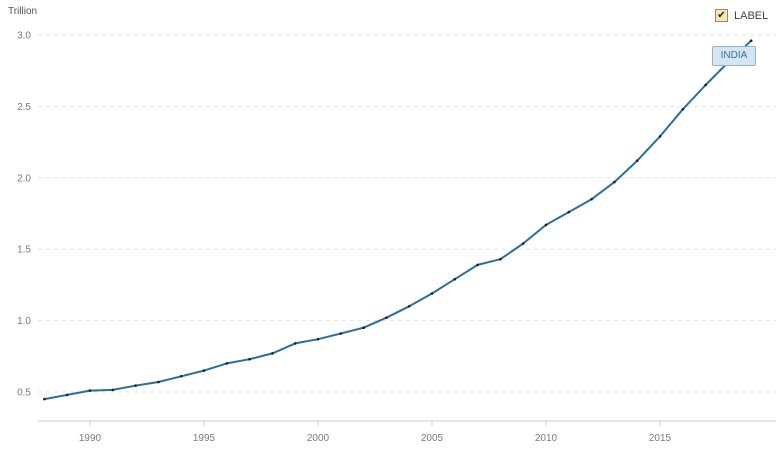 The width and height of the screenshot is (784, 469). Describe the element at coordinates (318, 438) in the screenshot. I see `x-tick-label: 2000` at that location.